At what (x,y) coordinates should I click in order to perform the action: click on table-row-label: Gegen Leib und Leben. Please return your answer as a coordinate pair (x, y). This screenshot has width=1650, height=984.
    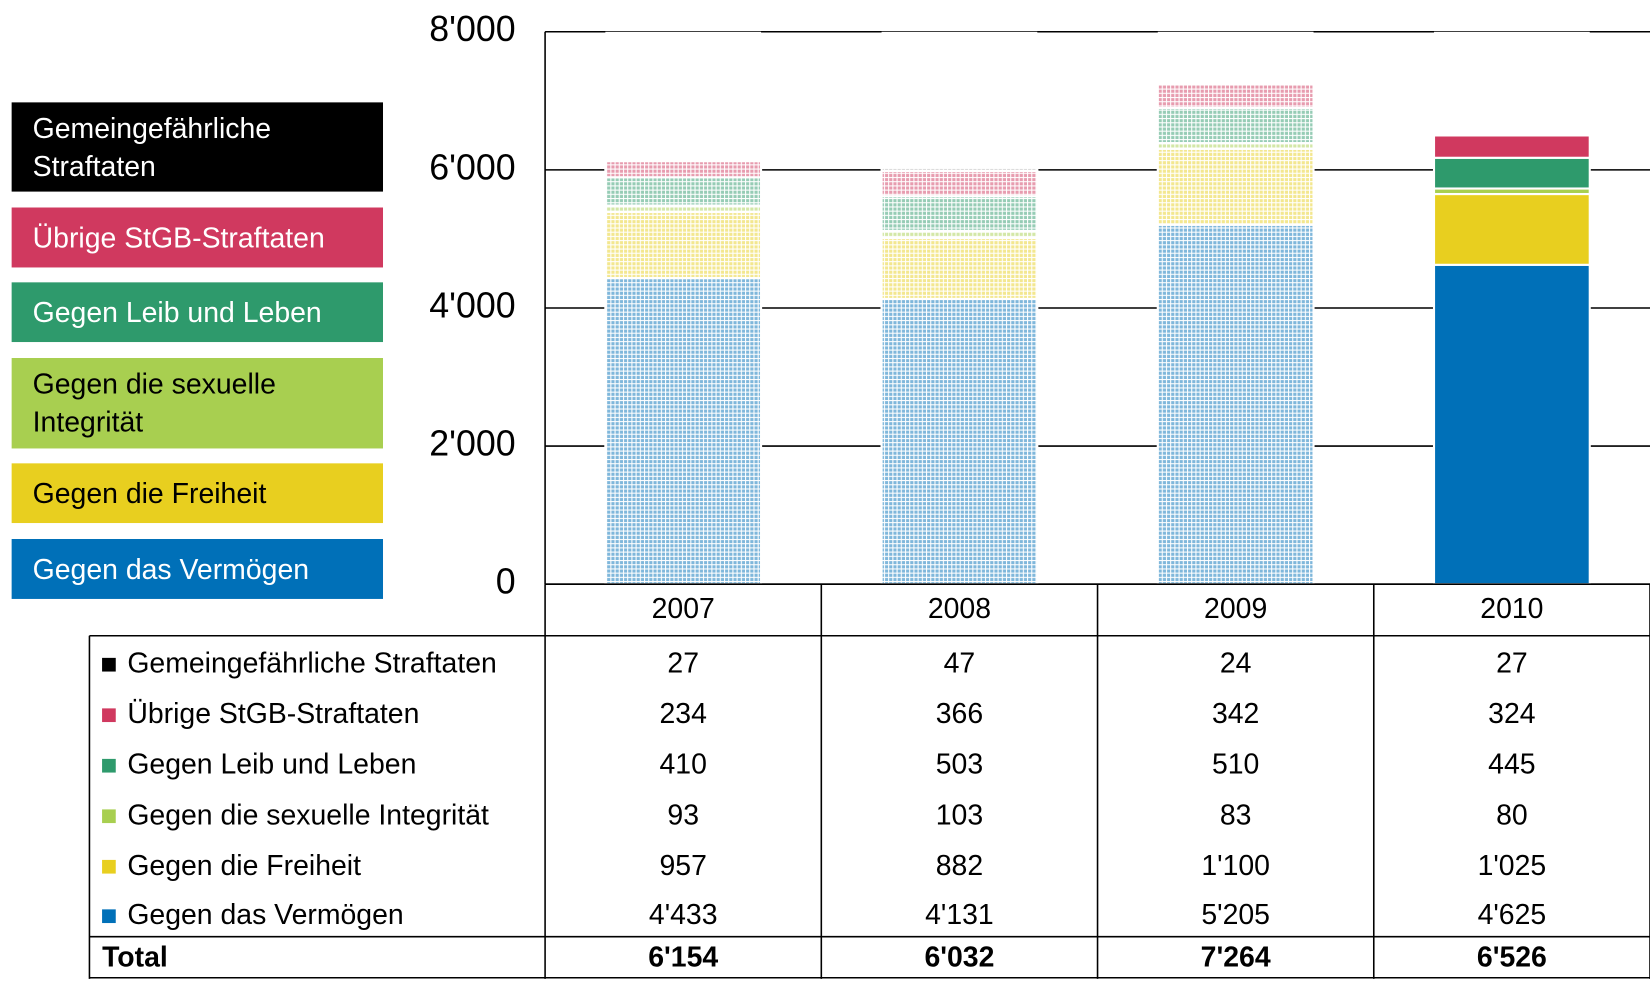
    Looking at the image, I should click on (271, 765).